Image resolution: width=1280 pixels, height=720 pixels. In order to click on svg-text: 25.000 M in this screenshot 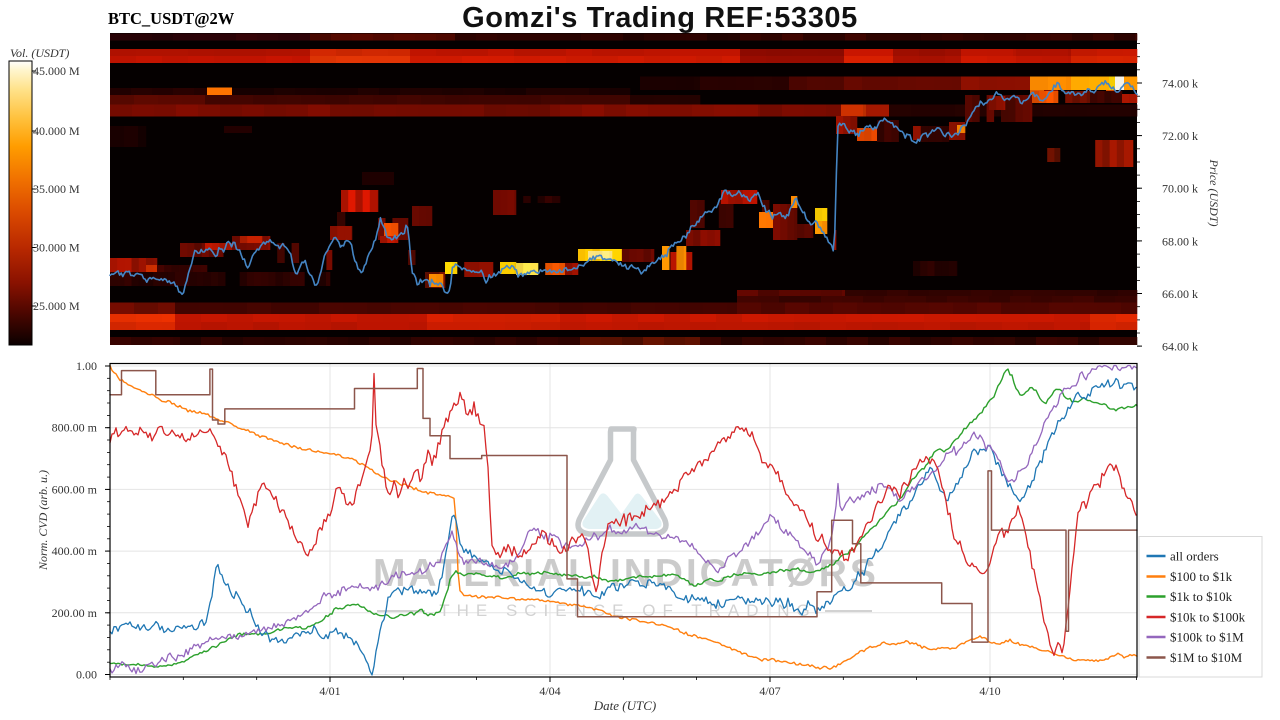, I will do `click(56, 306)`.